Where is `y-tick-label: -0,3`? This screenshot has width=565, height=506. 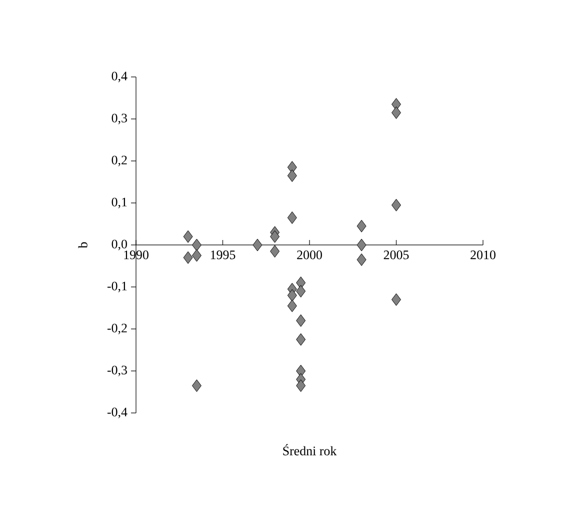
y-tick-label: -0,3 is located at coordinates (117, 371).